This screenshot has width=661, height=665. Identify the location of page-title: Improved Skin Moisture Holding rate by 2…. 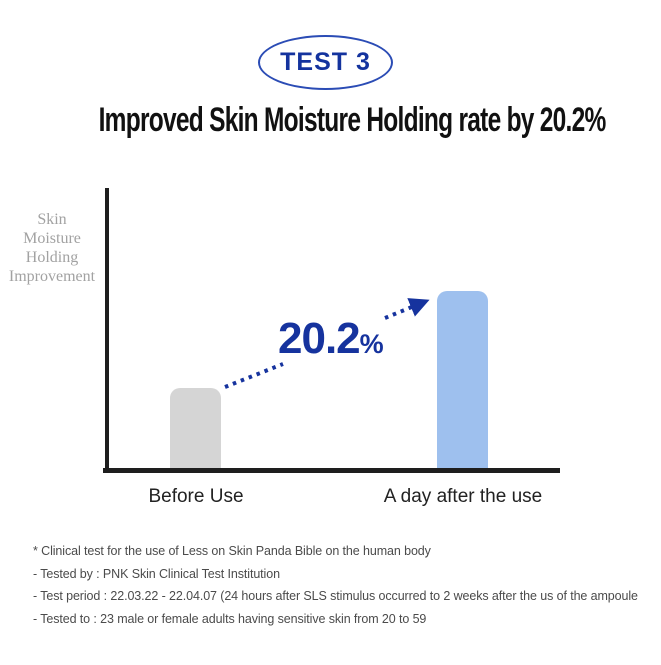
(330, 120).